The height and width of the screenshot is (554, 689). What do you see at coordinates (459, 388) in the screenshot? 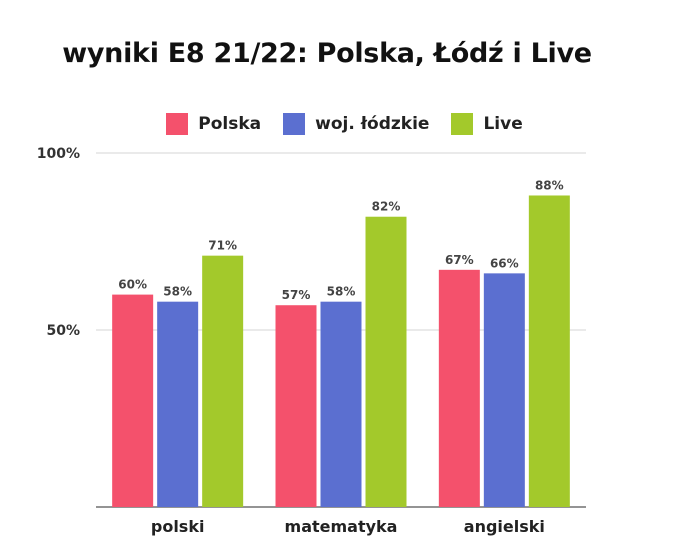
I see `bar-angielski-polska` at bounding box center [459, 388].